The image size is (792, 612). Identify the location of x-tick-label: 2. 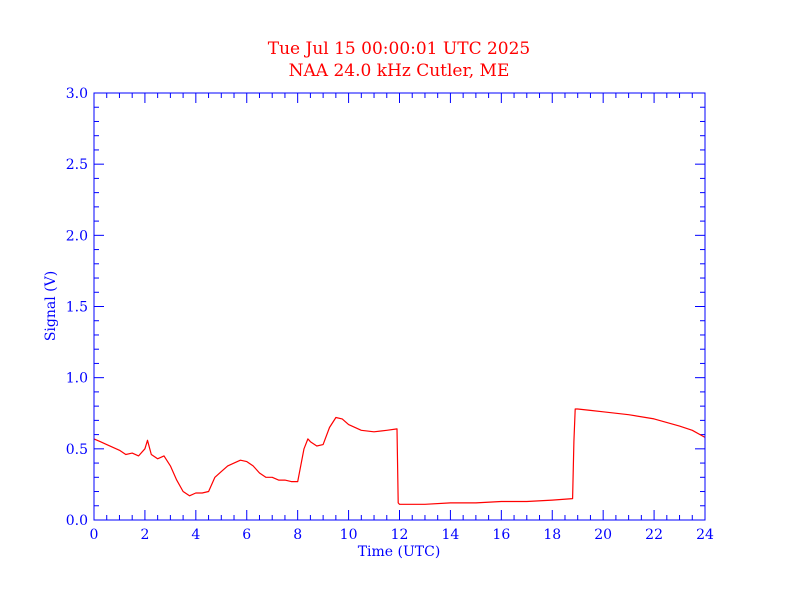
(144, 535).